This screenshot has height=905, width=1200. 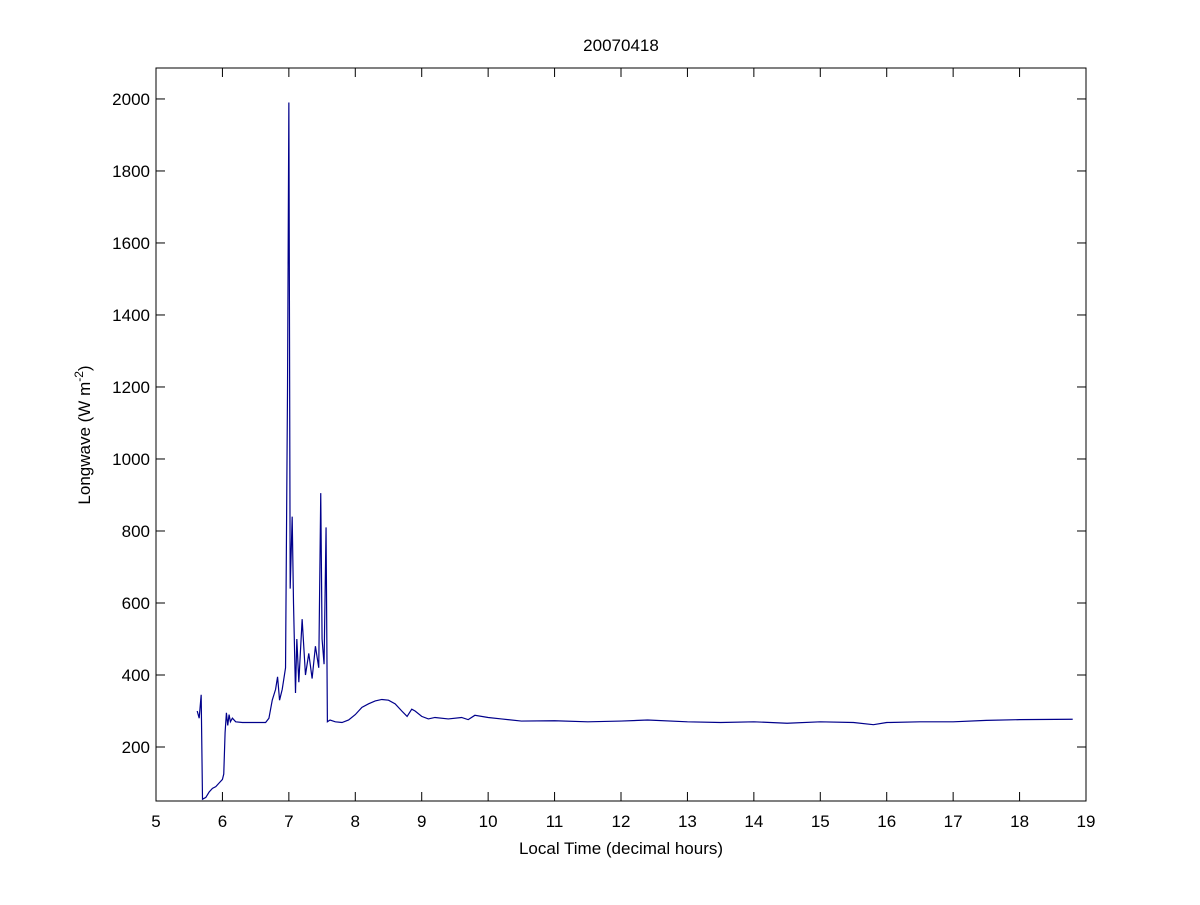 I want to click on y-axis-label: Longwave (W m-2), so click(x=83, y=434).